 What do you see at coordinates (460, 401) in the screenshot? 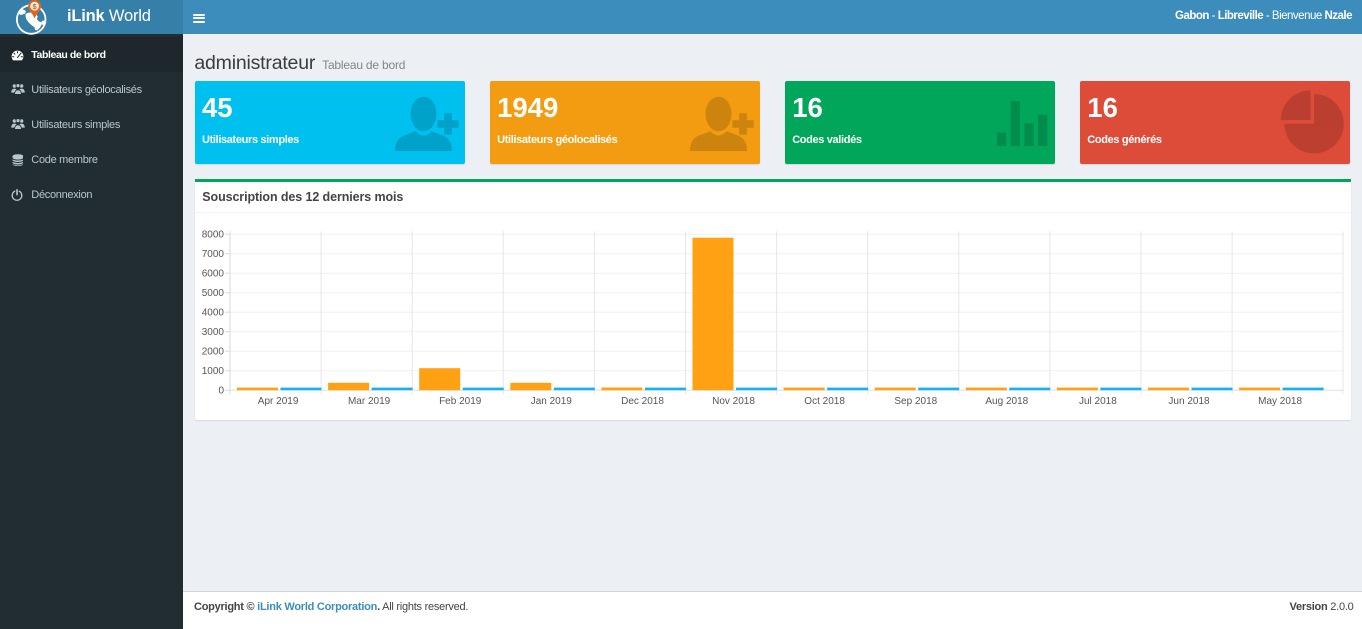
I see `svg-text: Feb 2019` at bounding box center [460, 401].